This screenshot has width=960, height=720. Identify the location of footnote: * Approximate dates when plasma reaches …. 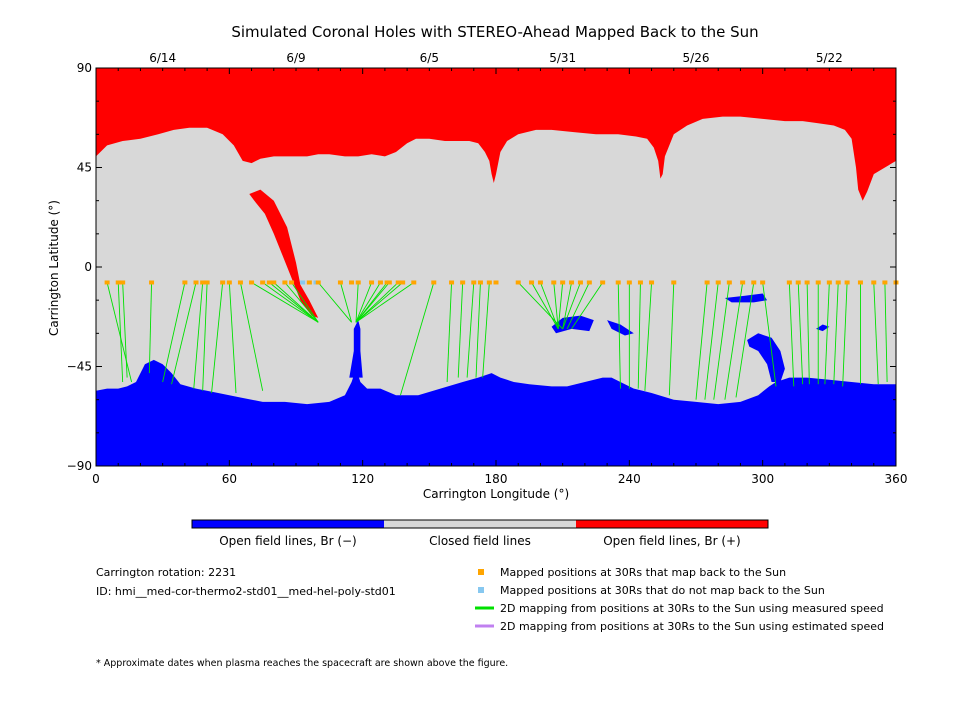
(302, 663).